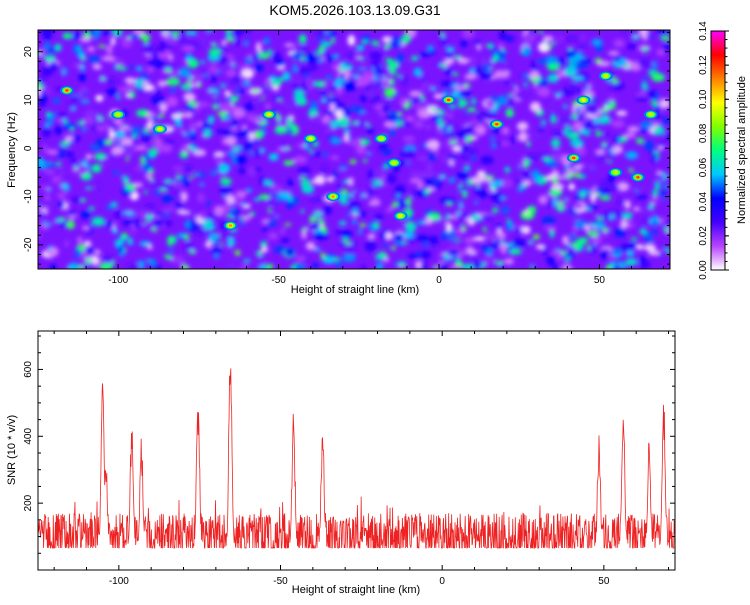 The image size is (750, 605). I want to click on heatmap-x-tick-label: -100, so click(118, 280).